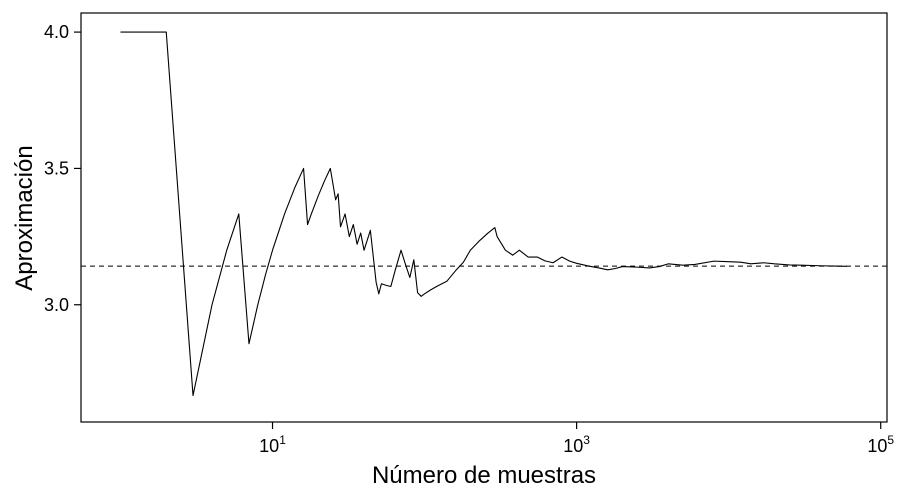 Image resolution: width=900 pixels, height=500 pixels. I want to click on x-axis-title: Número de muestras, so click(484, 475).